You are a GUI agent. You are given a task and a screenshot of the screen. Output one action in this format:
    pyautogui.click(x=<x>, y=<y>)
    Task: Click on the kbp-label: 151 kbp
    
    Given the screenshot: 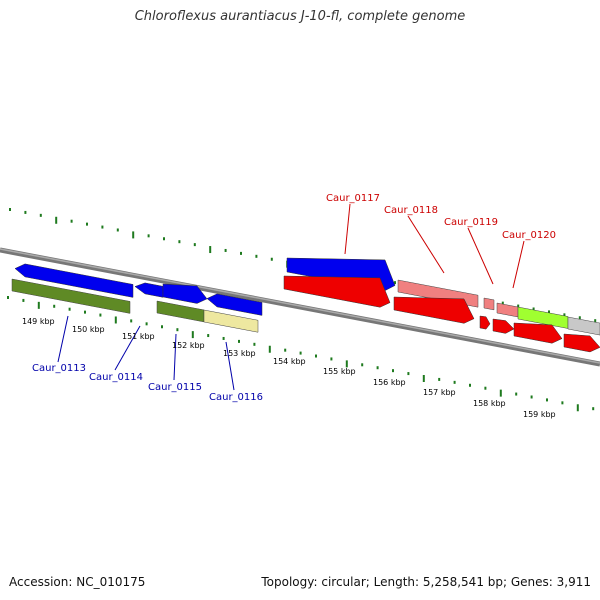 What is the action you would take?
    pyautogui.click(x=138, y=336)
    